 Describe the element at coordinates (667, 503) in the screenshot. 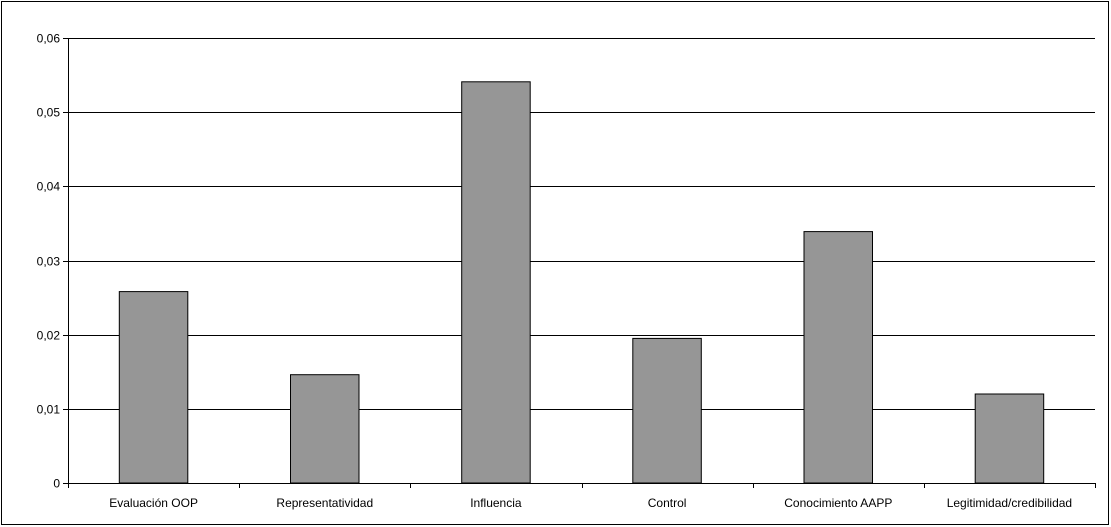

I see `x-category-label-3: Control` at that location.